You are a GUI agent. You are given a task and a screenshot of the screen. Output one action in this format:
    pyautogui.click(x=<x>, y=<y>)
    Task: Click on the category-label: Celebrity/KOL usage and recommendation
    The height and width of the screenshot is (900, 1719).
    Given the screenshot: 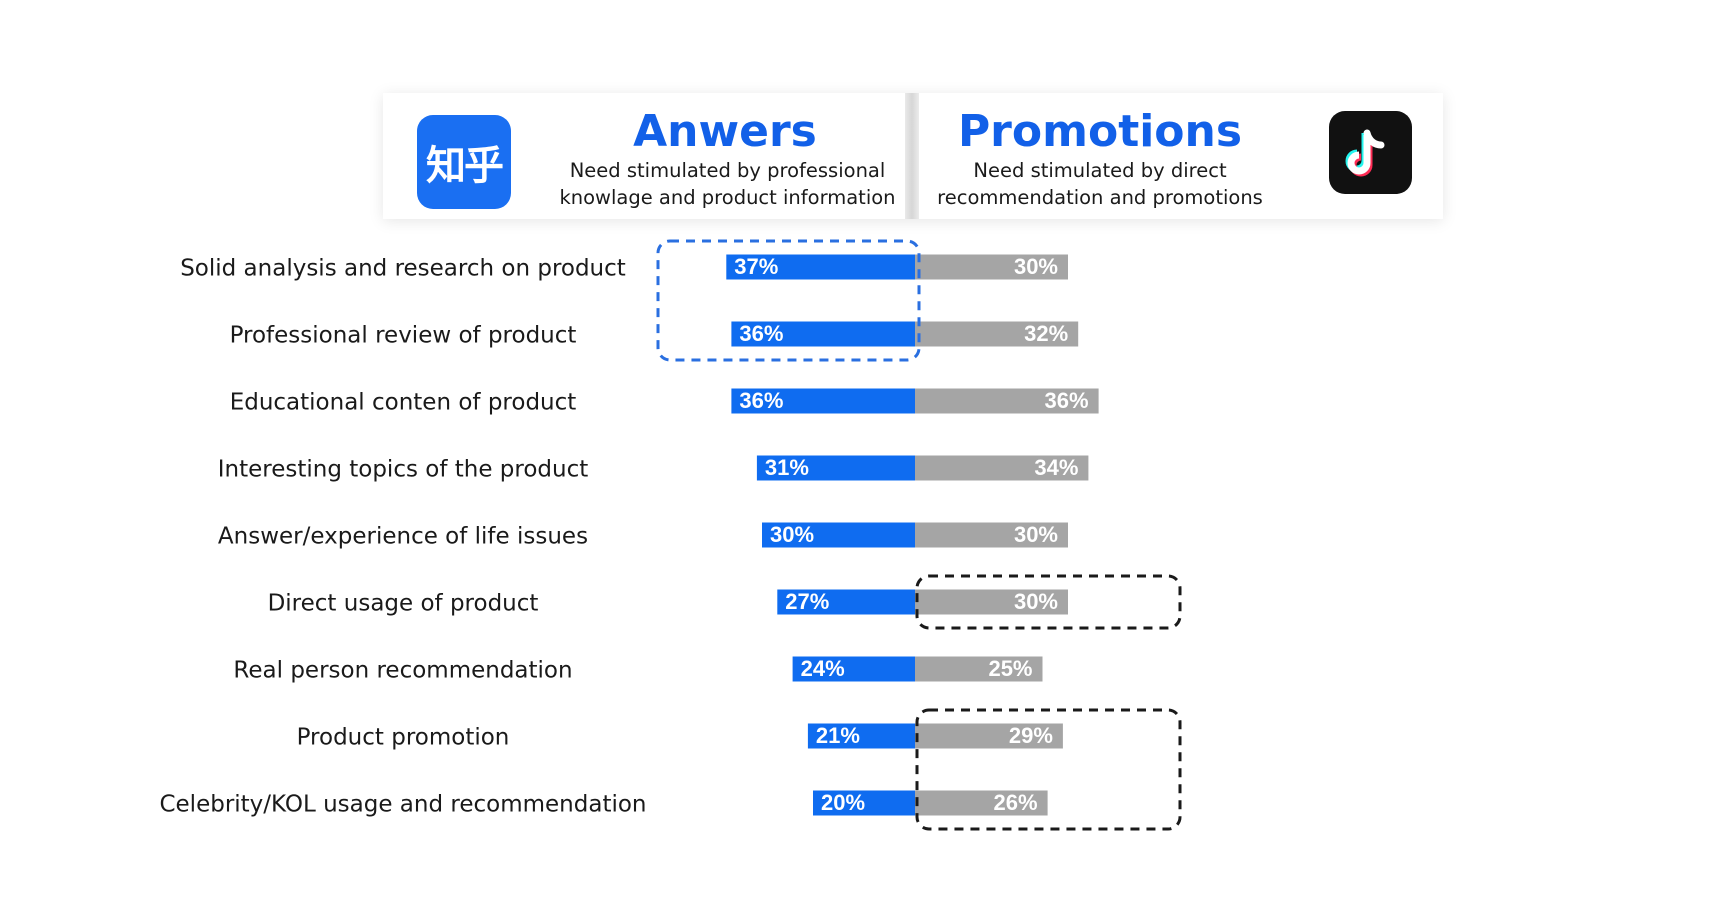 What is the action you would take?
    pyautogui.click(x=402, y=805)
    